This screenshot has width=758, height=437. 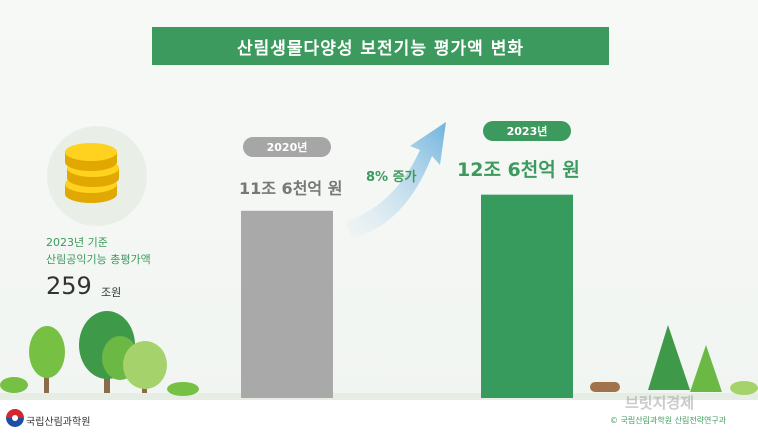 What do you see at coordinates (380, 46) in the screenshot?
I see `chart-title: 산림생물다양성 보전기능 평가액 변화` at bounding box center [380, 46].